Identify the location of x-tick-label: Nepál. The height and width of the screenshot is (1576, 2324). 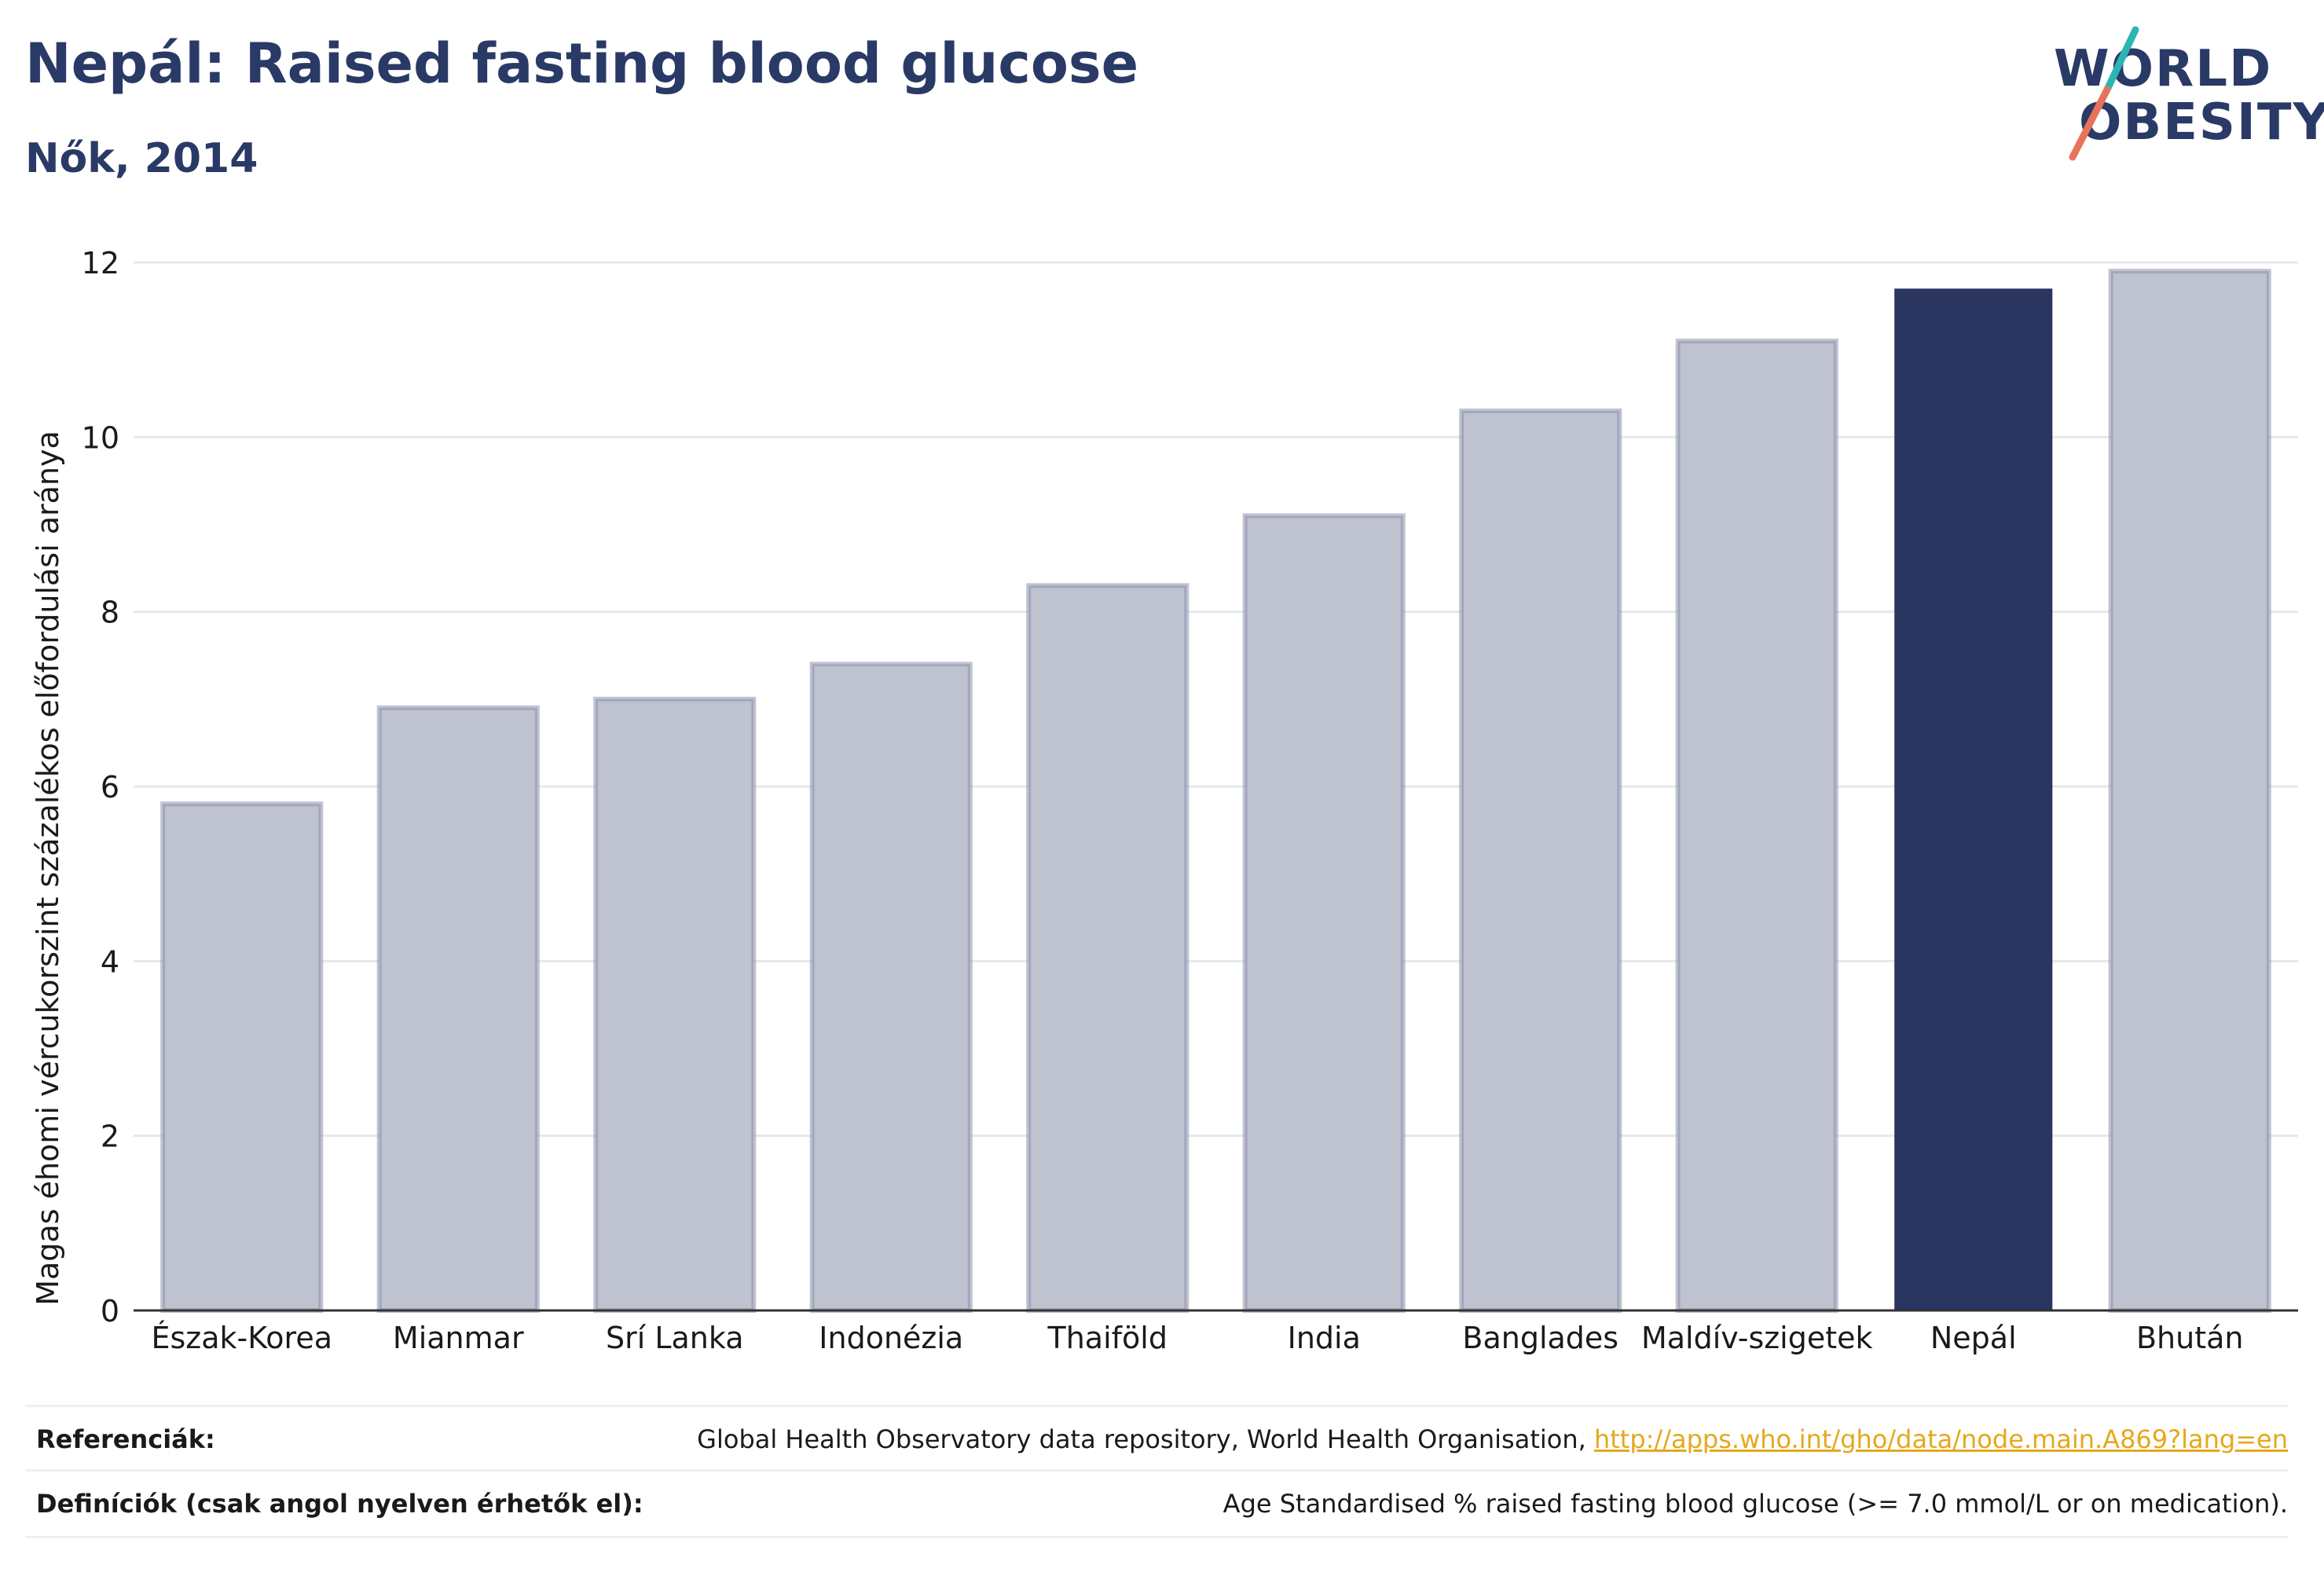
(1973, 1338).